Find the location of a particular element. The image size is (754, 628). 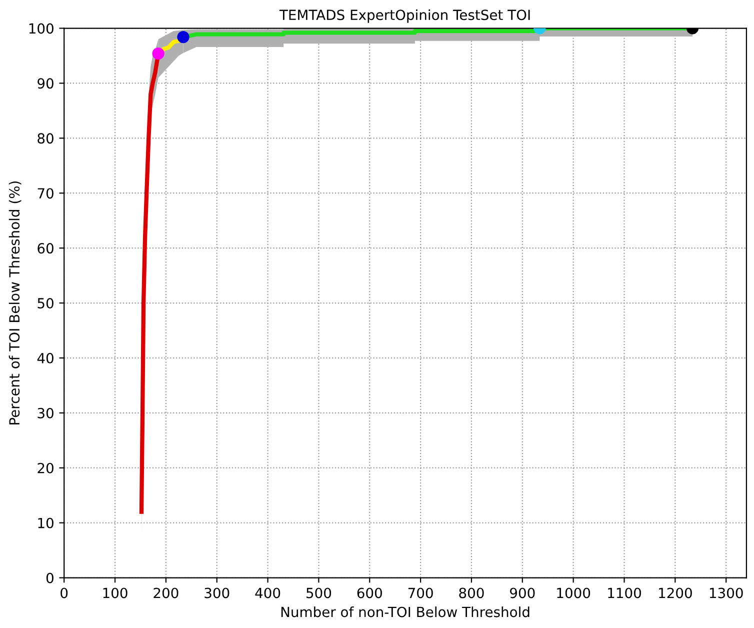

y-tick-label: 10 is located at coordinates (46, 523).